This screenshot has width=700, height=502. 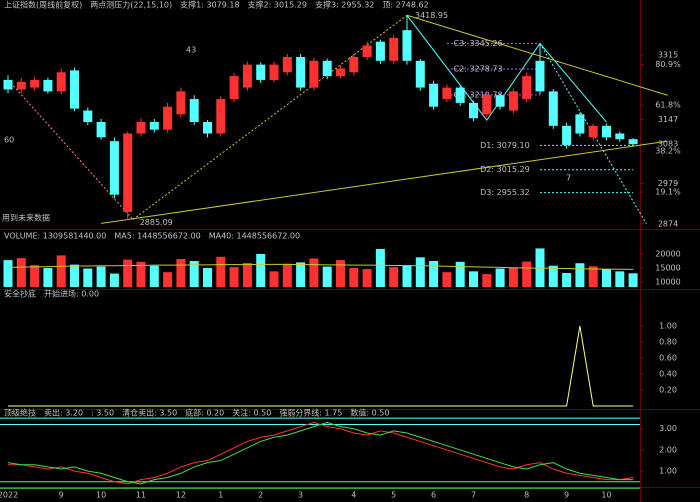 What do you see at coordinates (320, 266) in the screenshot?
I see `ma-line` at bounding box center [320, 266].